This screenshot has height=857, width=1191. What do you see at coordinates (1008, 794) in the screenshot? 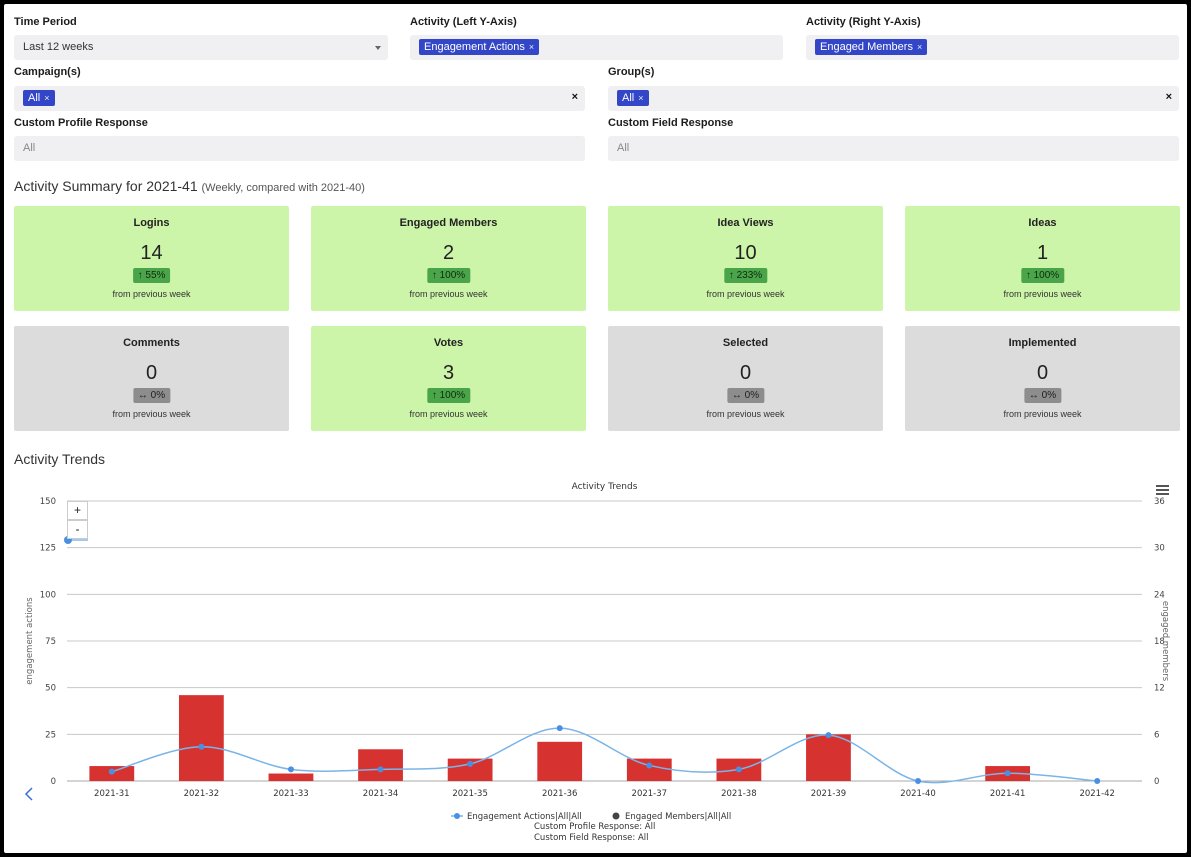
I see `x-tick-label: 2021-41` at bounding box center [1008, 794].